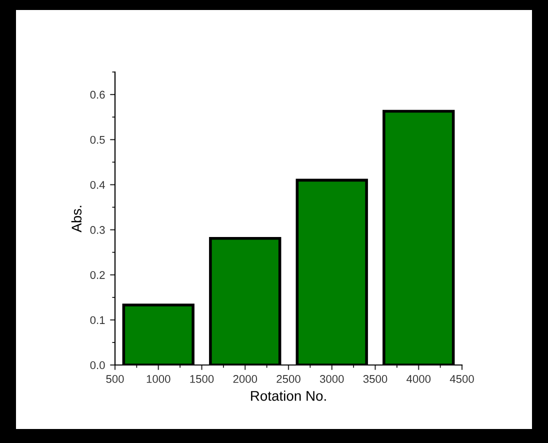 Image resolution: width=548 pixels, height=443 pixels. What do you see at coordinates (97, 94) in the screenshot?
I see `y-tick-label: 0.6` at bounding box center [97, 94].